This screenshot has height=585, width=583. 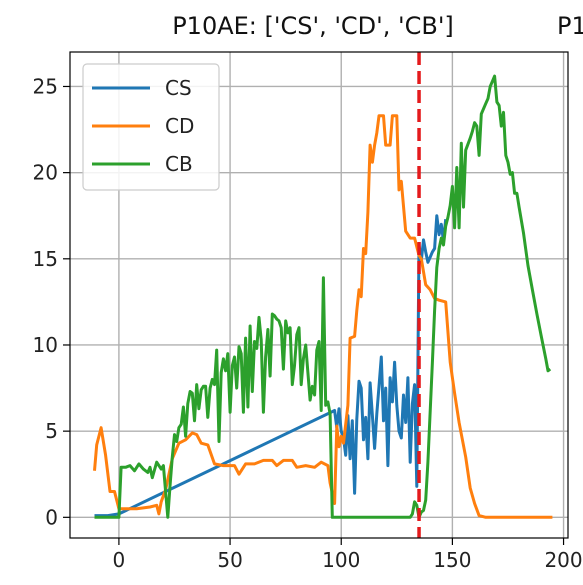 What do you see at coordinates (45, 259) in the screenshot?
I see `y-tick-label: 15` at bounding box center [45, 259].